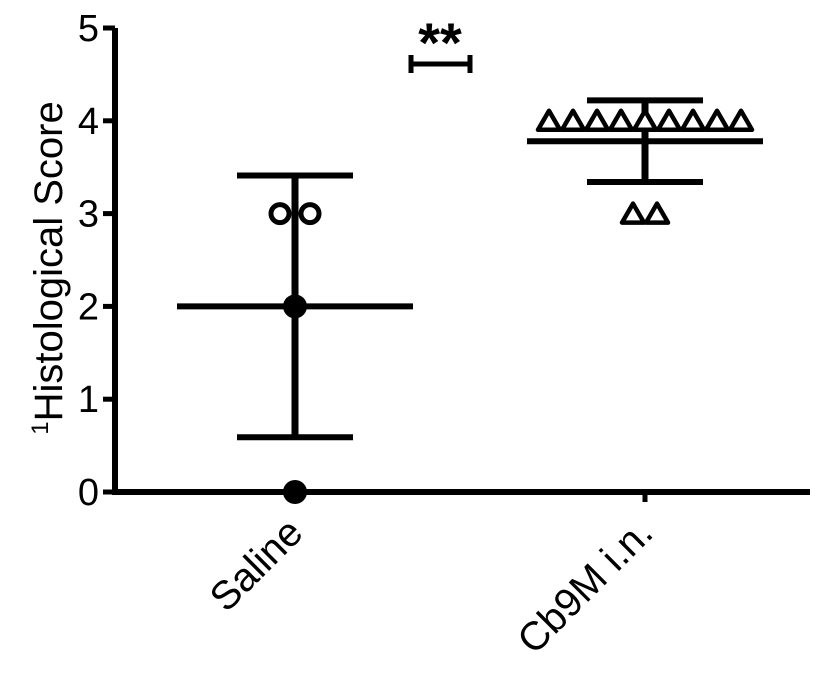  I want to click on y-tick-label: 2, so click(88, 307).